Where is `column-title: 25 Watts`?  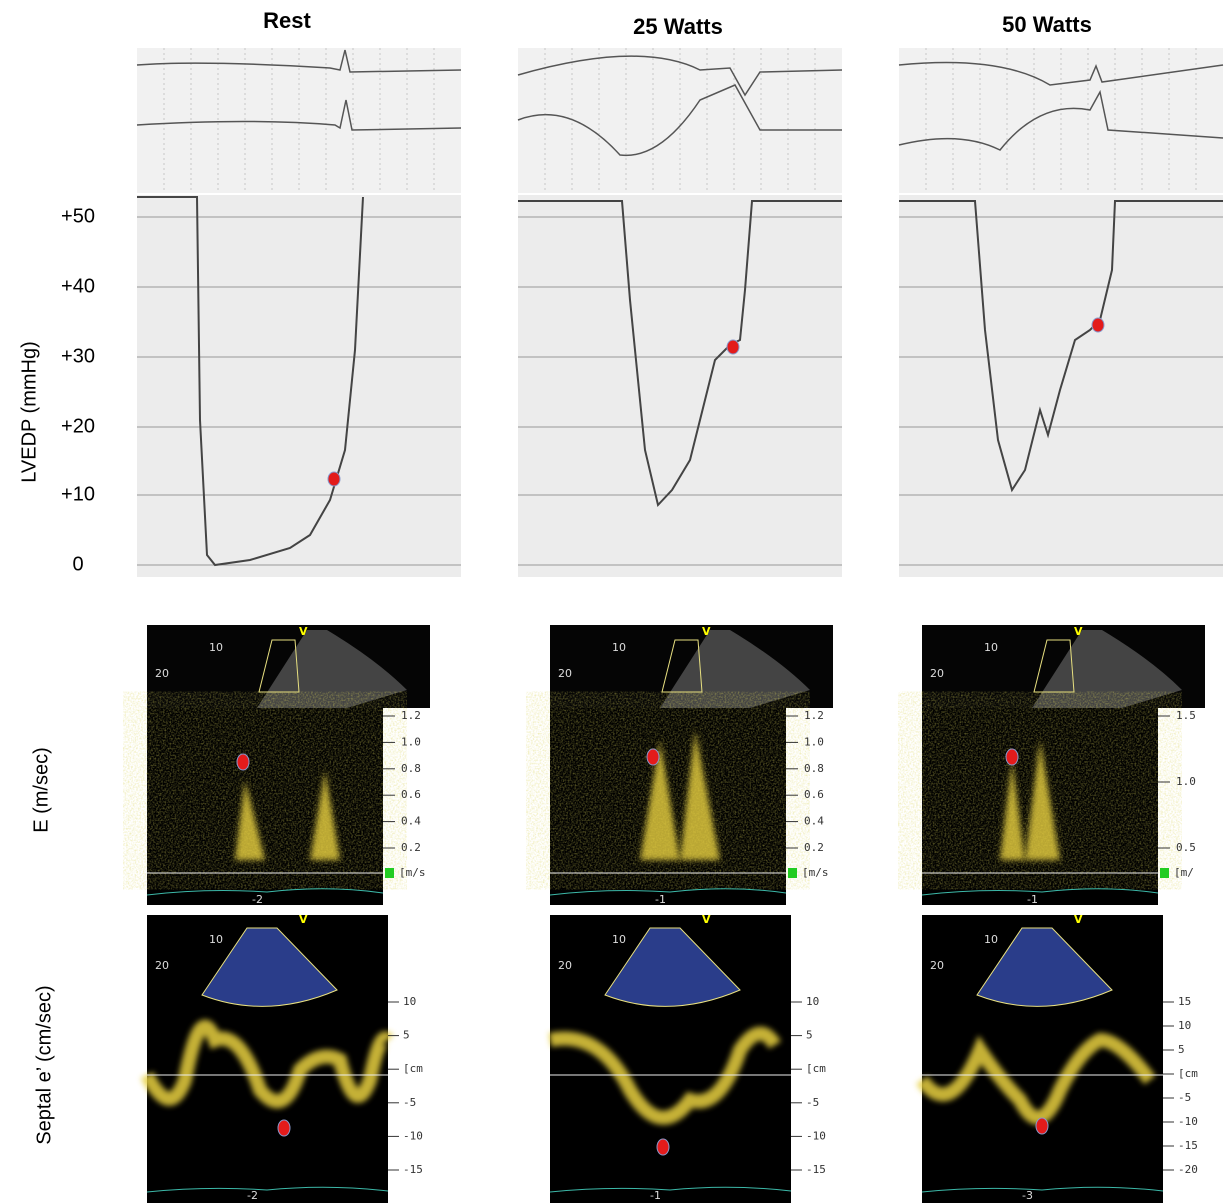
column-title: 25 Watts is located at coordinates (678, 26).